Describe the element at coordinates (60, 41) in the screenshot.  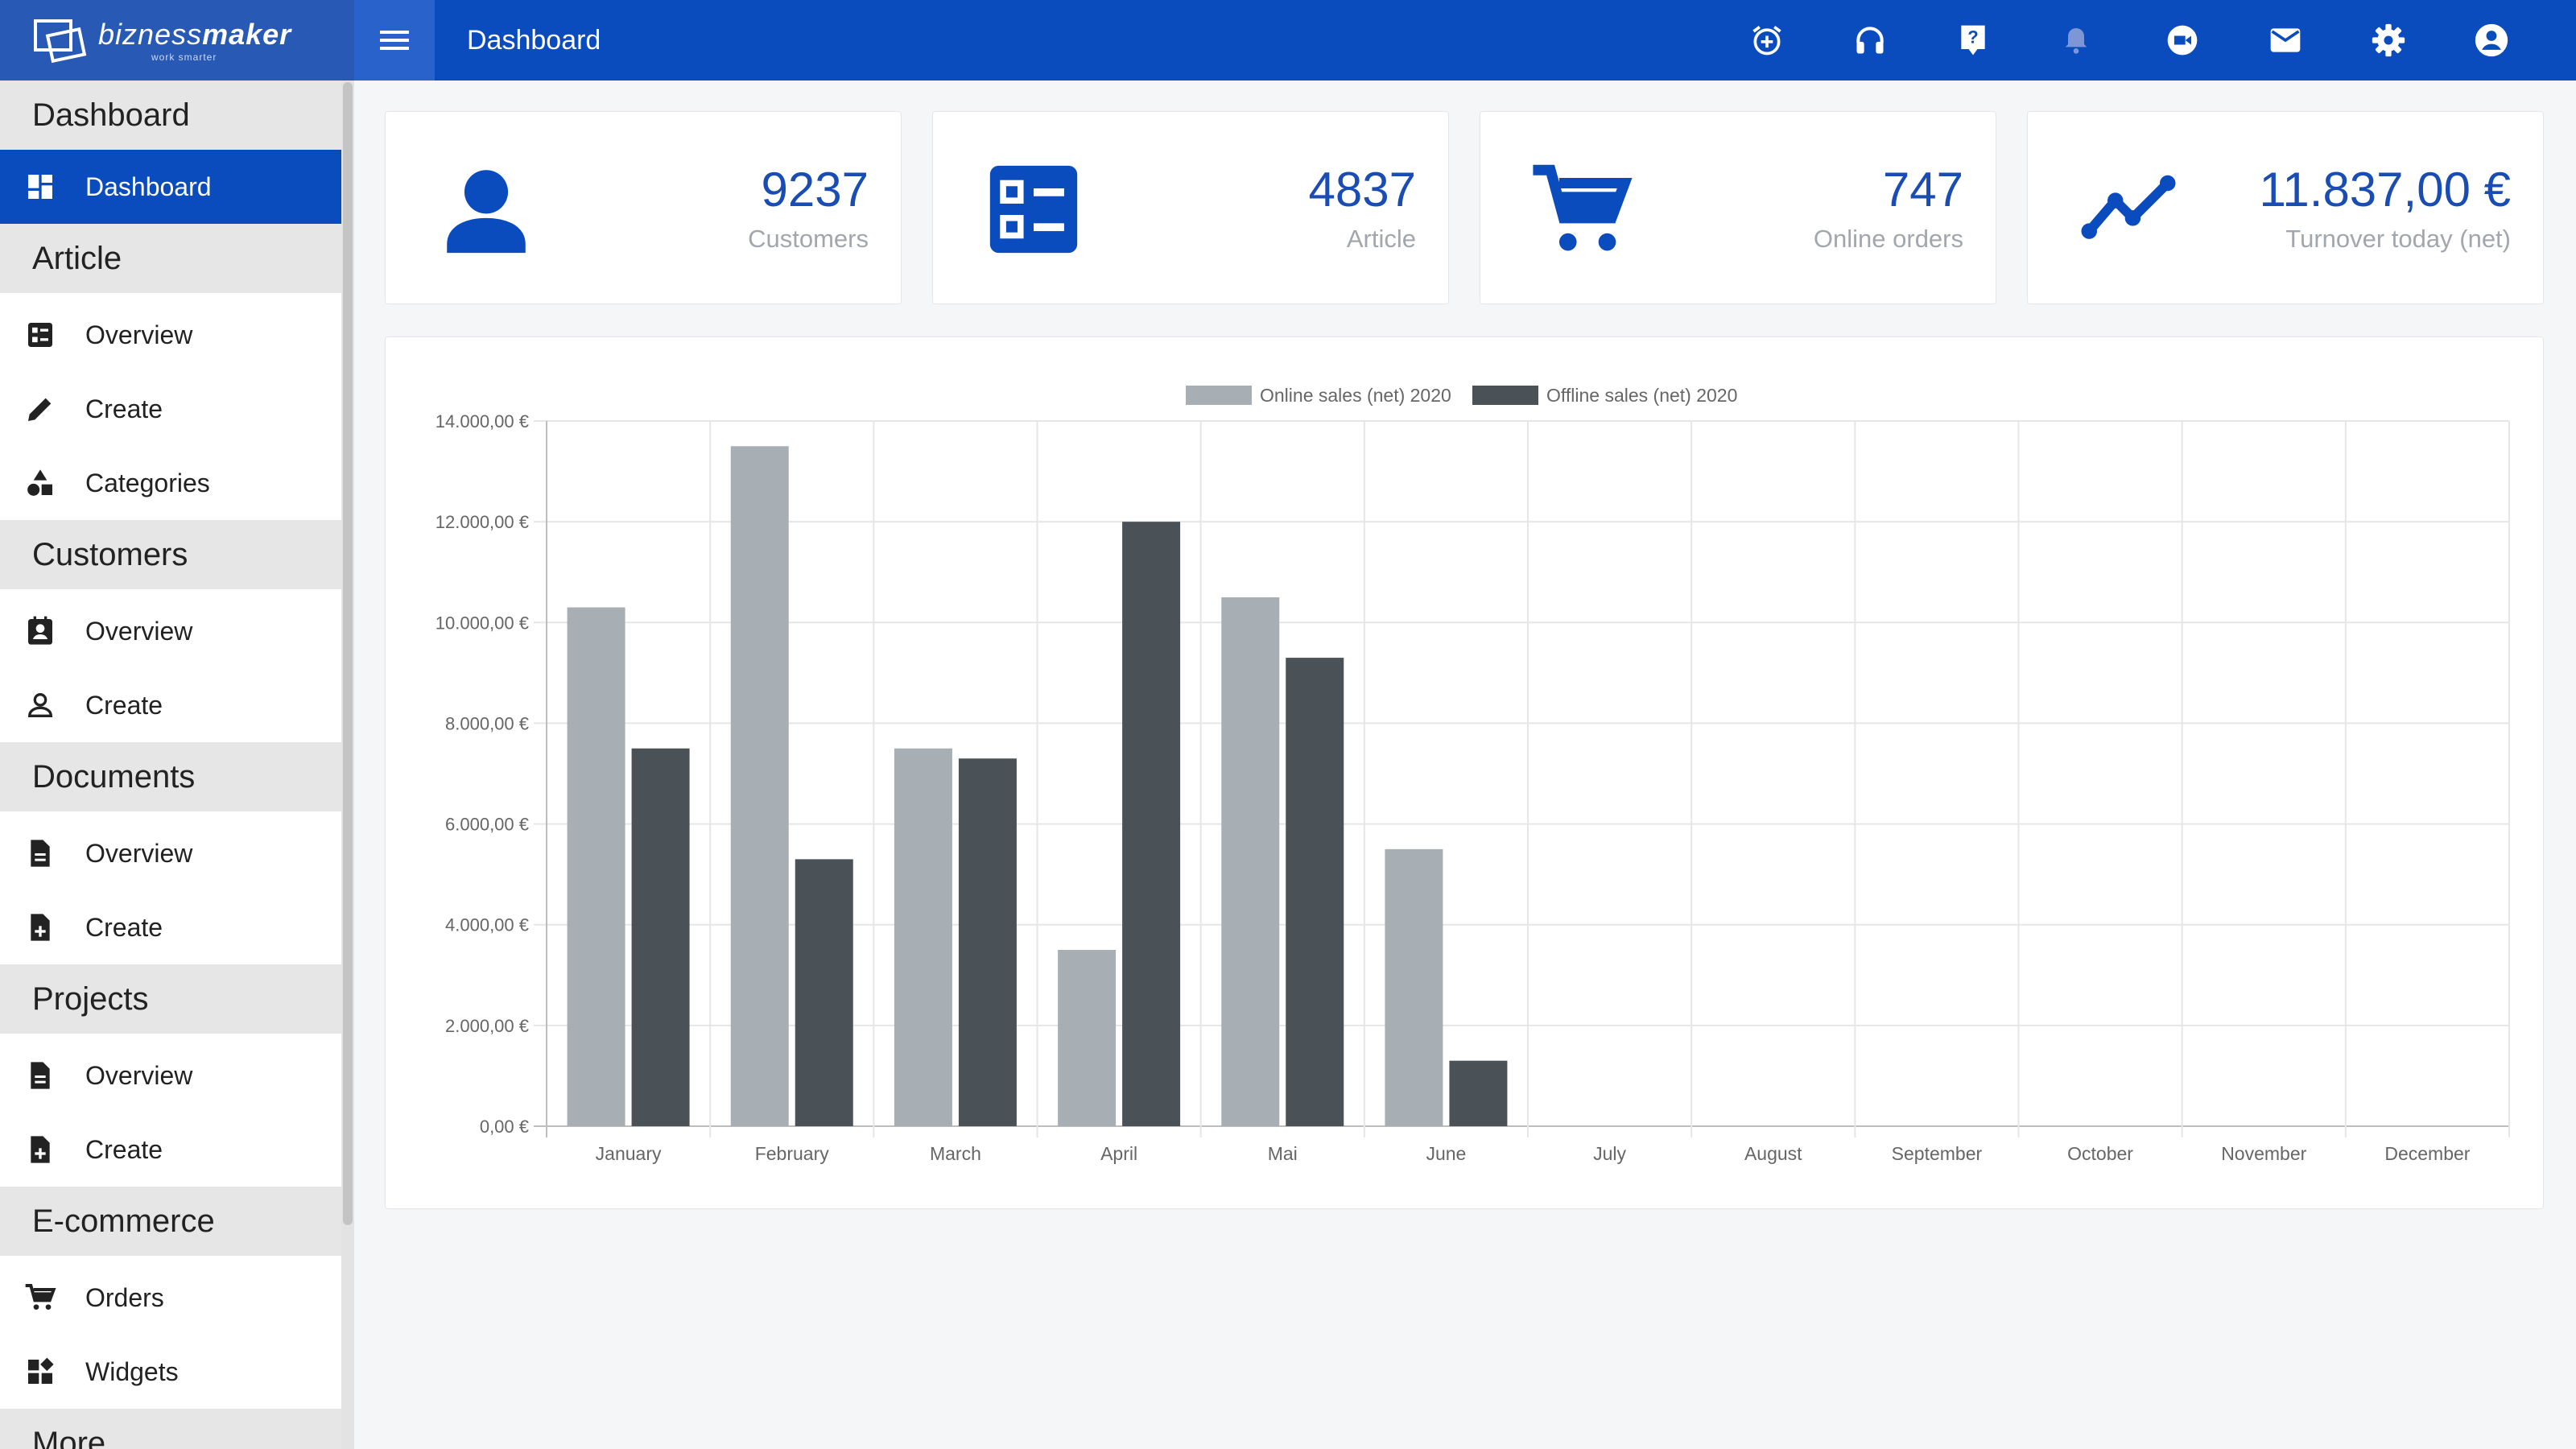
I see `logo-mark-icon` at that location.